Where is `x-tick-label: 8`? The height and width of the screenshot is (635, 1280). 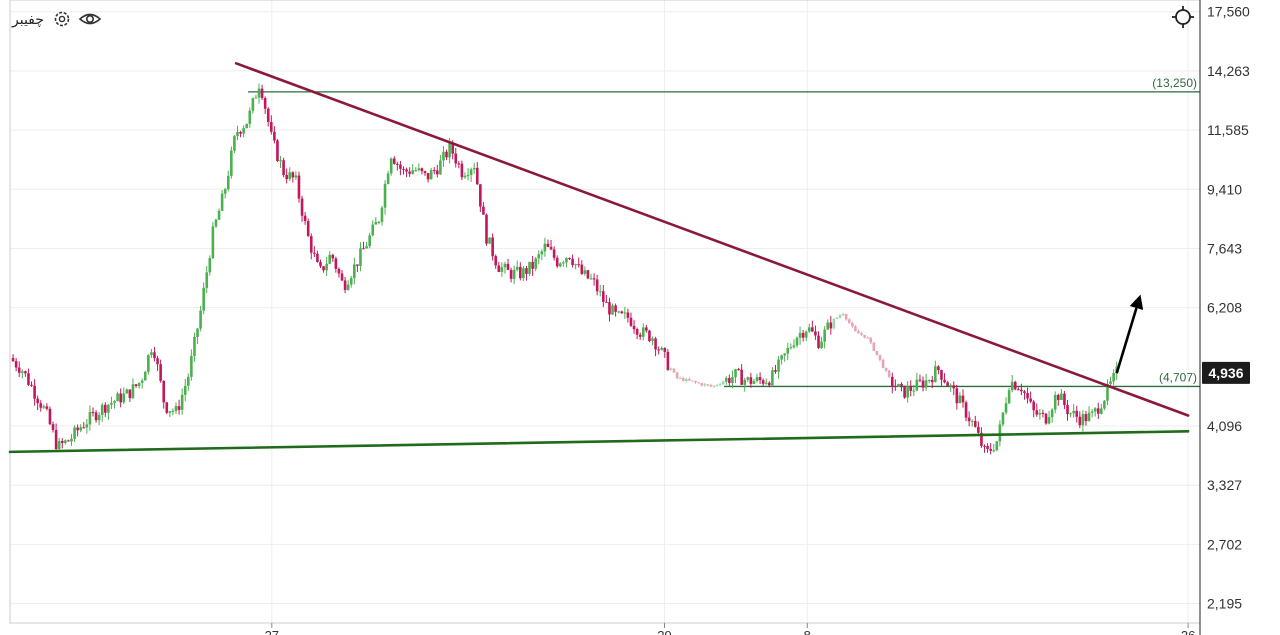
x-tick-label: 8 is located at coordinates (807, 631).